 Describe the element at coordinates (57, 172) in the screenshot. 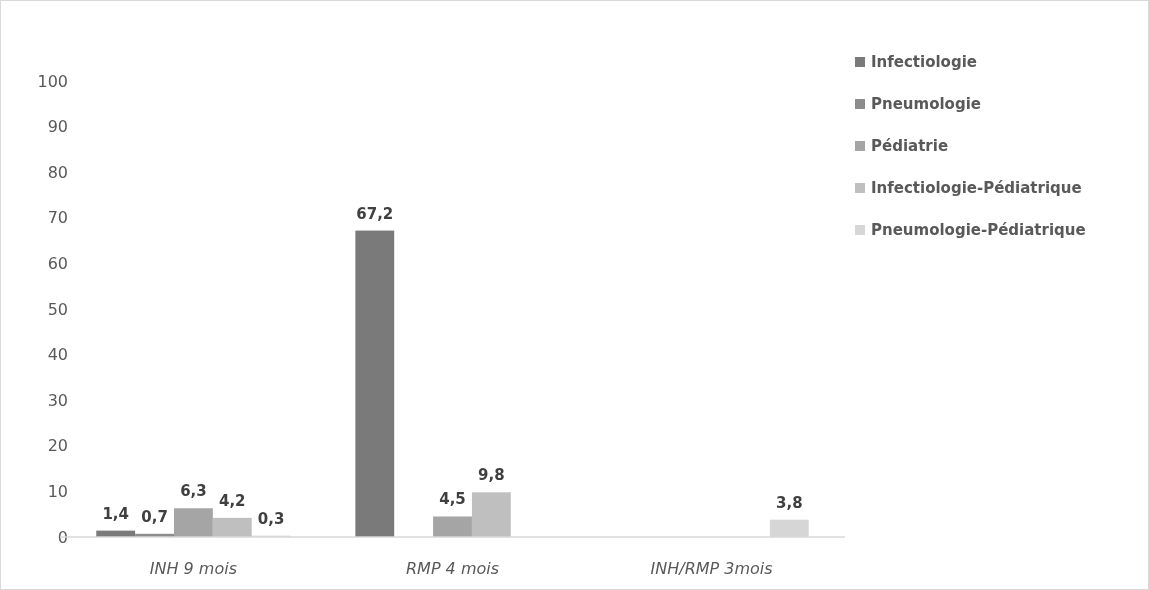

I see `y-tick-label: 80` at that location.